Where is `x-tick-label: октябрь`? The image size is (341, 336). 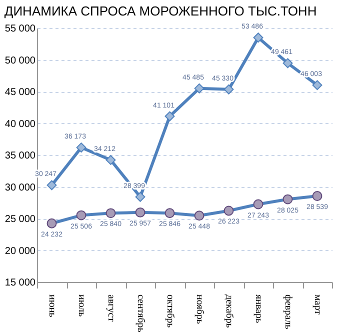
x-tick-label: октябрь is located at coordinates (170, 311).